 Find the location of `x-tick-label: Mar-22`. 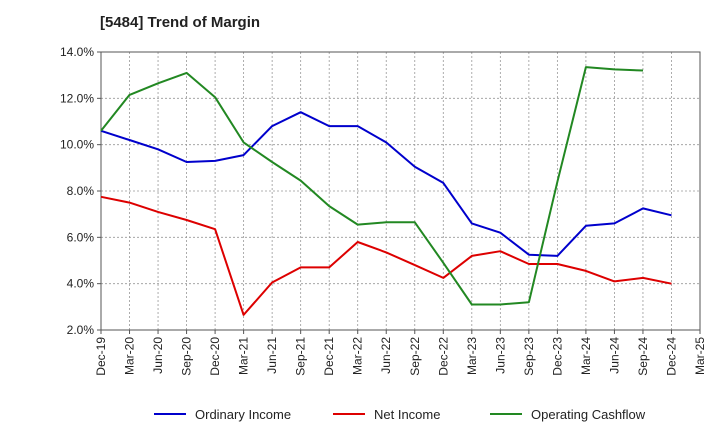

x-tick-label: Mar-22 is located at coordinates (358, 356).